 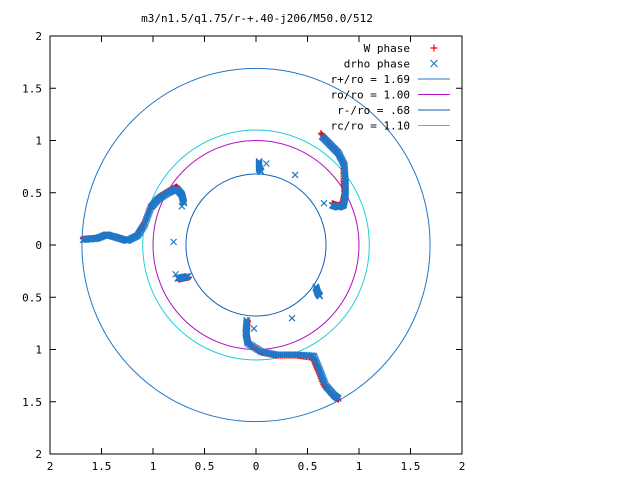 I want to click on x-tick-label: 0, so click(x=256, y=466).